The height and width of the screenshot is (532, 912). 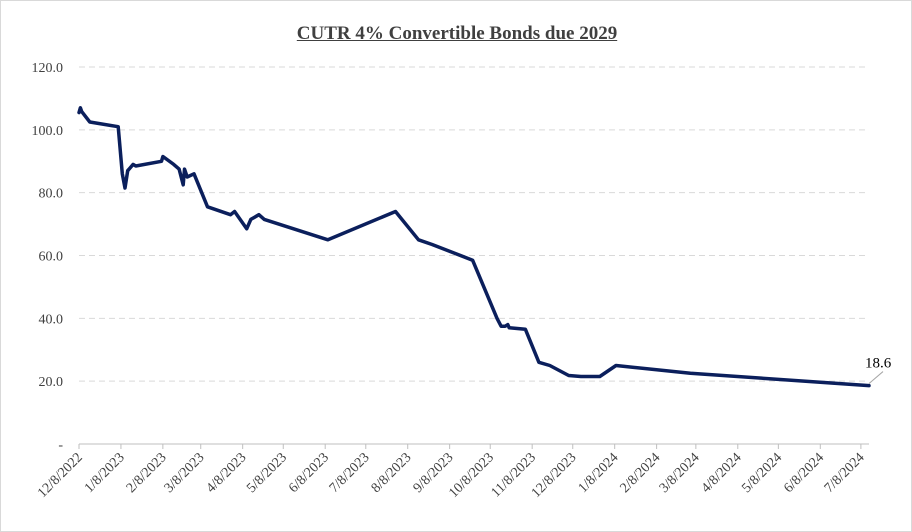 I want to click on data-label: 18.6, so click(x=878, y=364).